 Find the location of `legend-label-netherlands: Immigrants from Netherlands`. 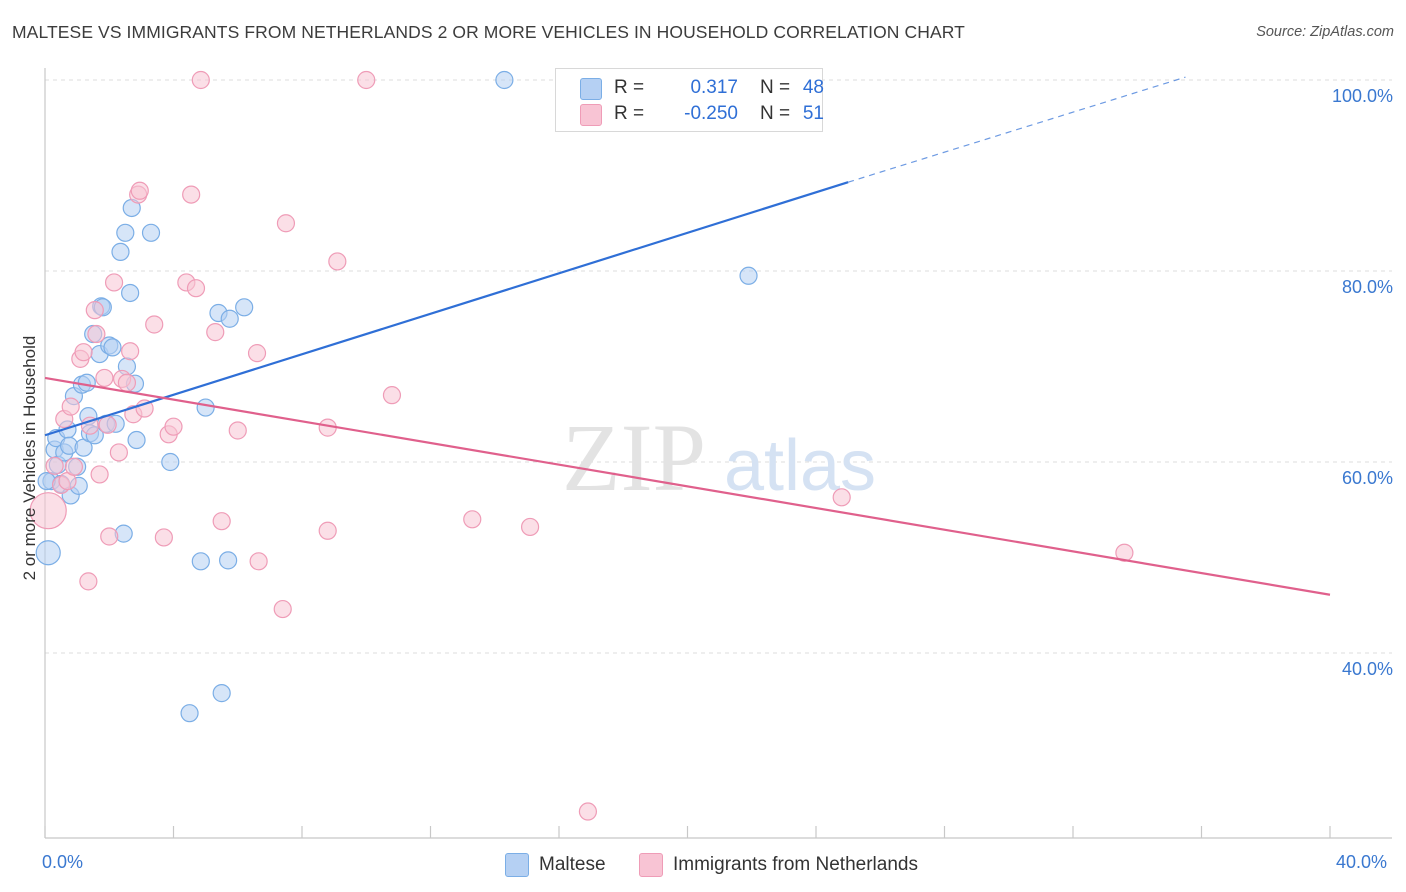

legend-label-netherlands: Immigrants from Netherlands is located at coordinates (795, 864).